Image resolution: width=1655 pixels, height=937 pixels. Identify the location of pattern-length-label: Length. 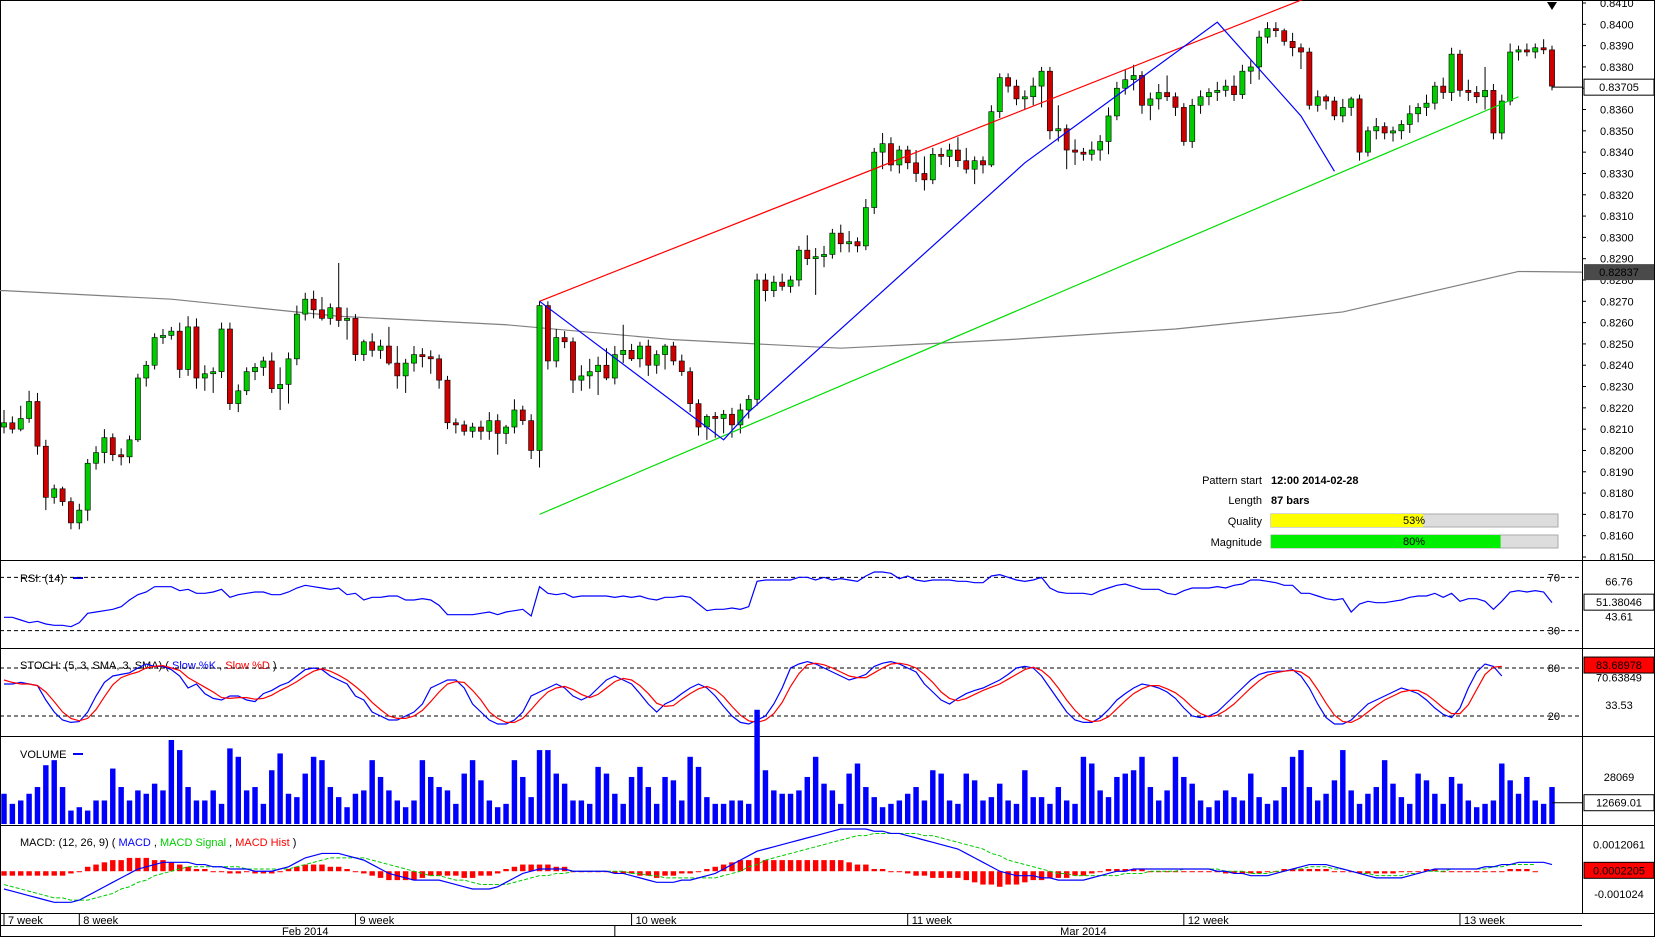
(1245, 501).